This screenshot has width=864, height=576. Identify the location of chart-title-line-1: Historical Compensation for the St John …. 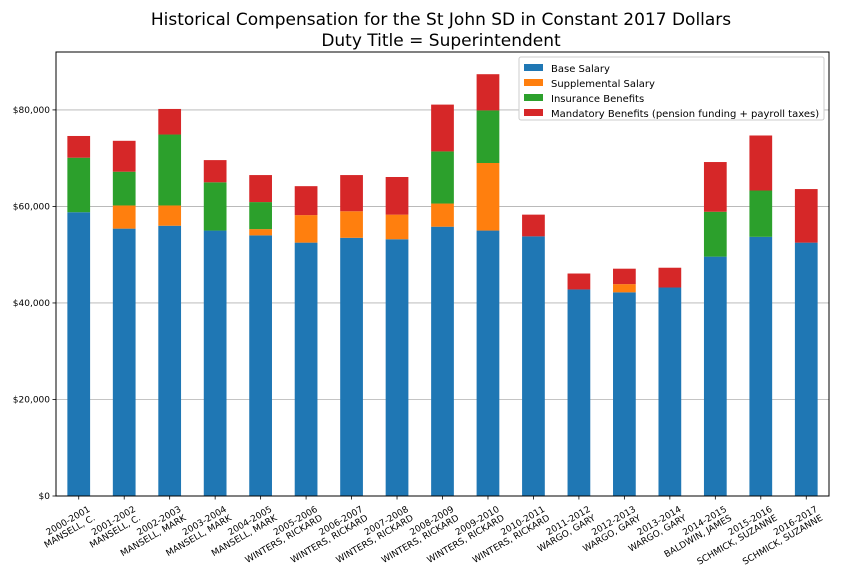
(441, 20).